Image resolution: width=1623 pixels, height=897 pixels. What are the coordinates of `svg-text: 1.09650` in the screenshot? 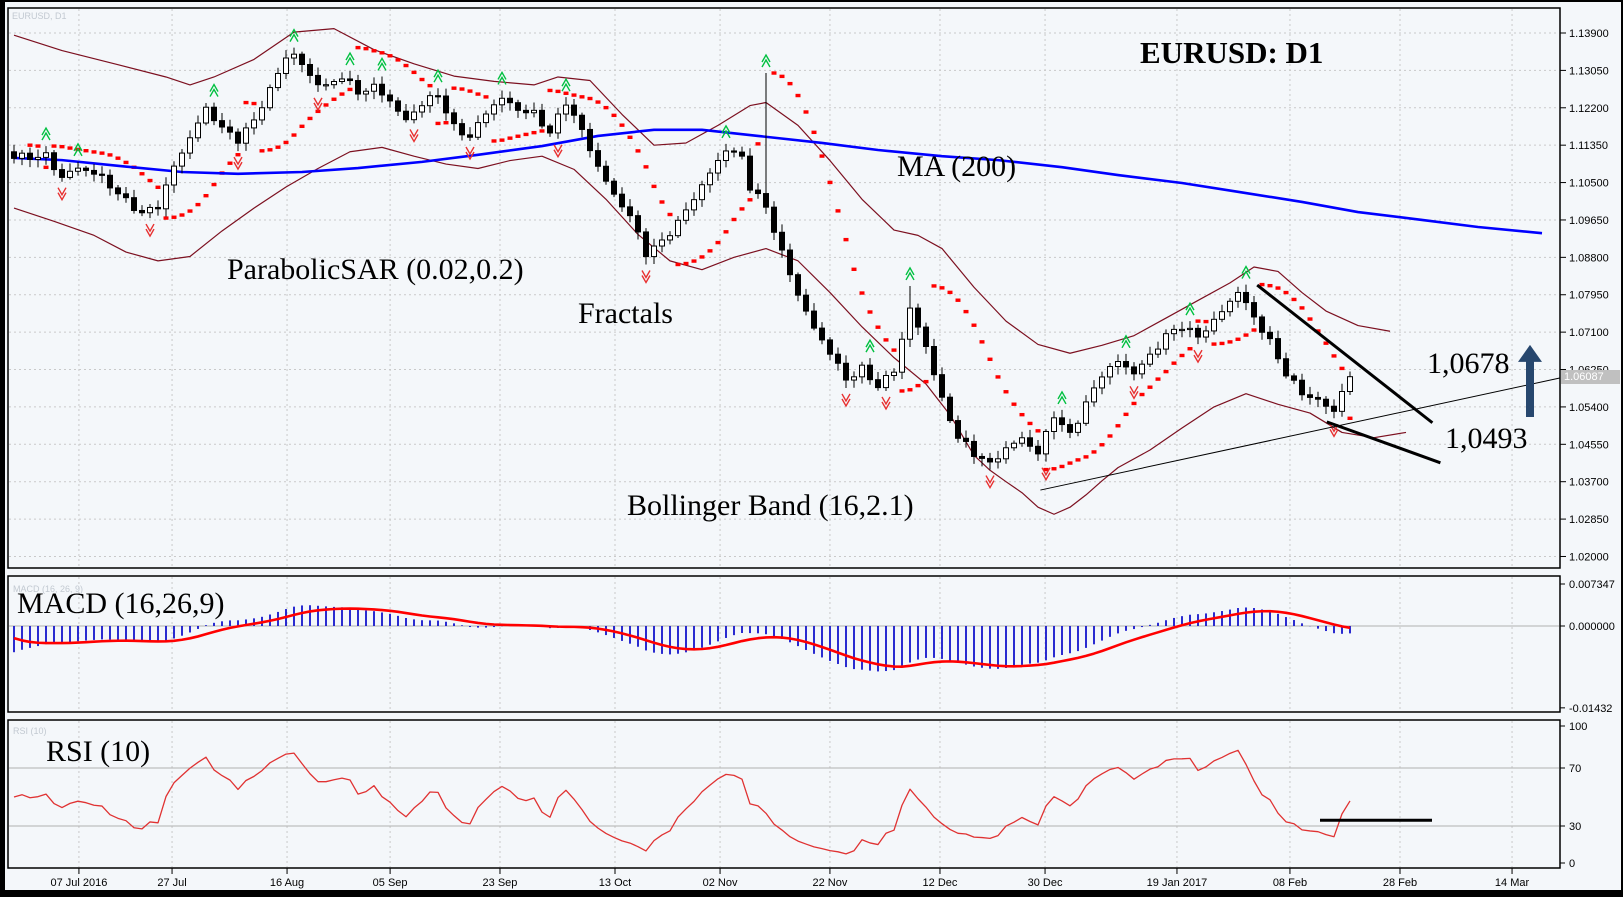 It's located at (1589, 221).